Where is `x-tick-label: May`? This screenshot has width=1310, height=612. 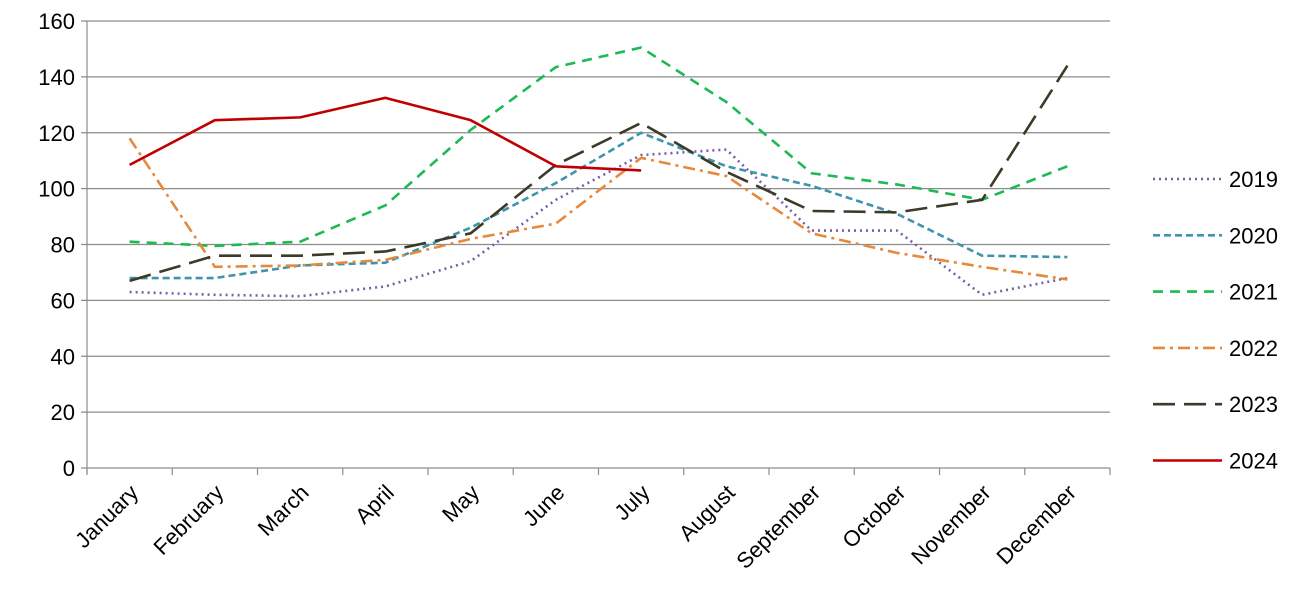
x-tick-label: May is located at coordinates (460, 503).